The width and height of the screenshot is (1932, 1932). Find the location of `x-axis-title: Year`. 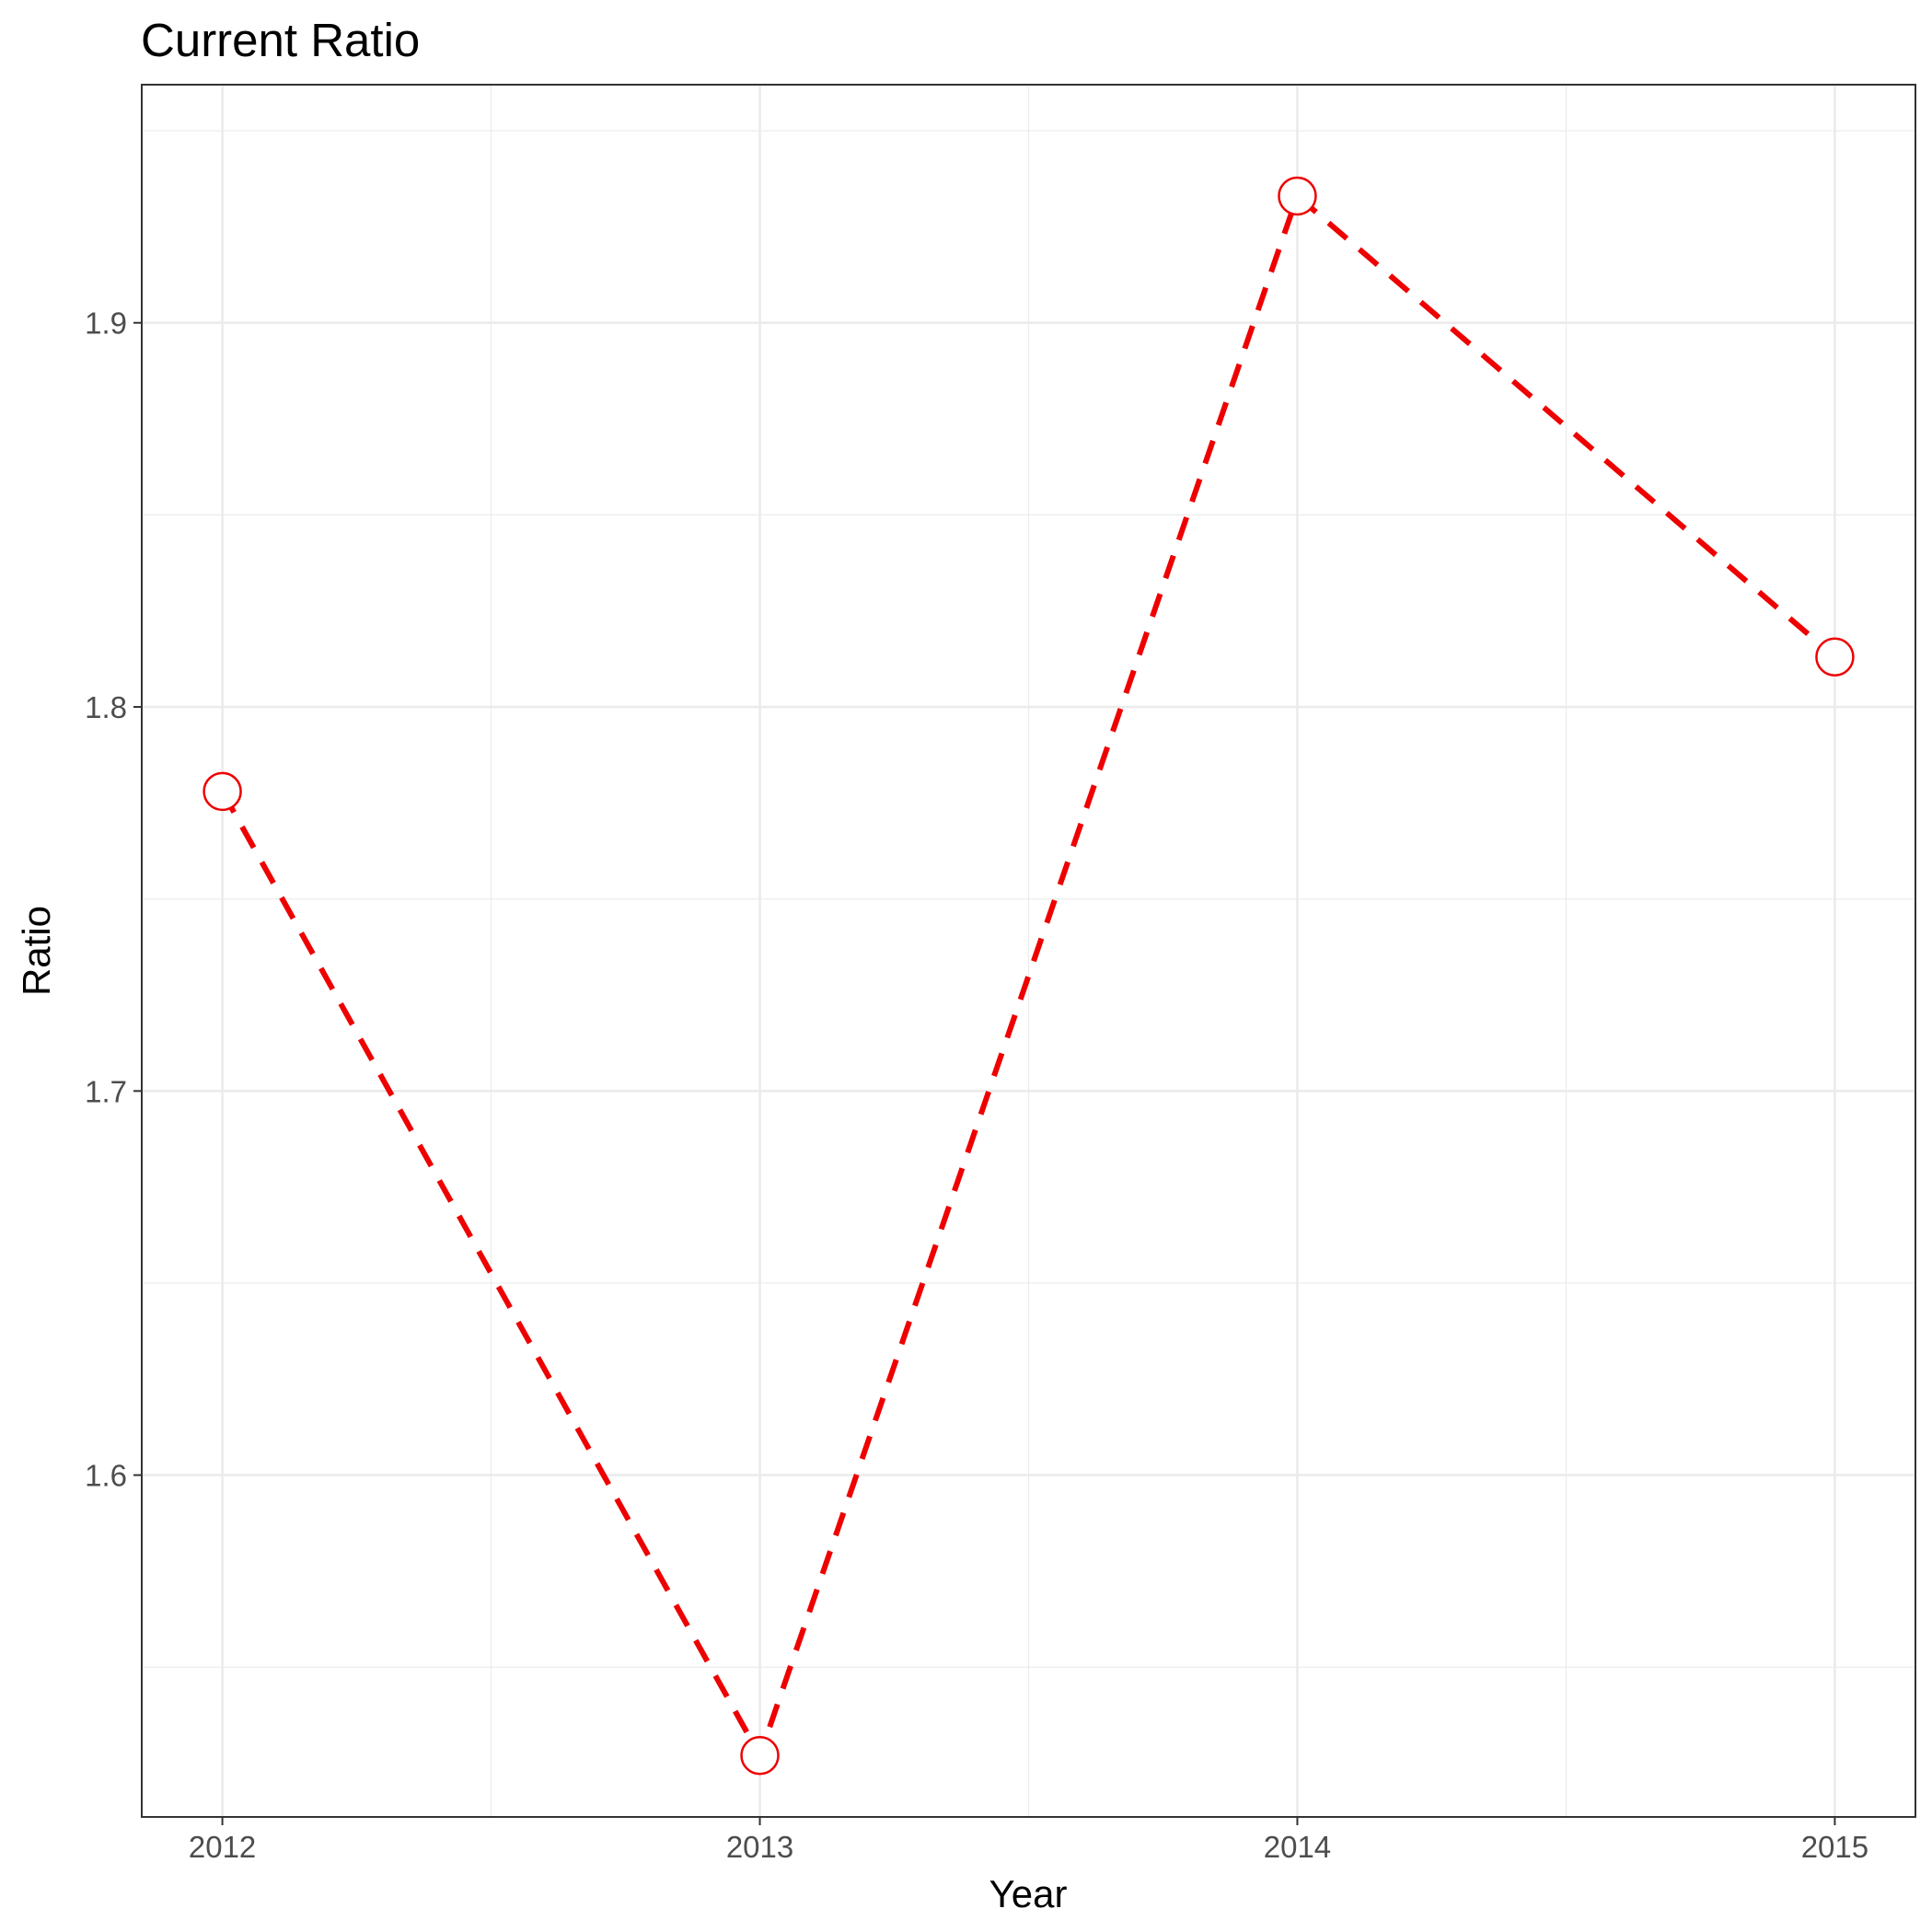

x-axis-title: Year is located at coordinates (1028, 1894).